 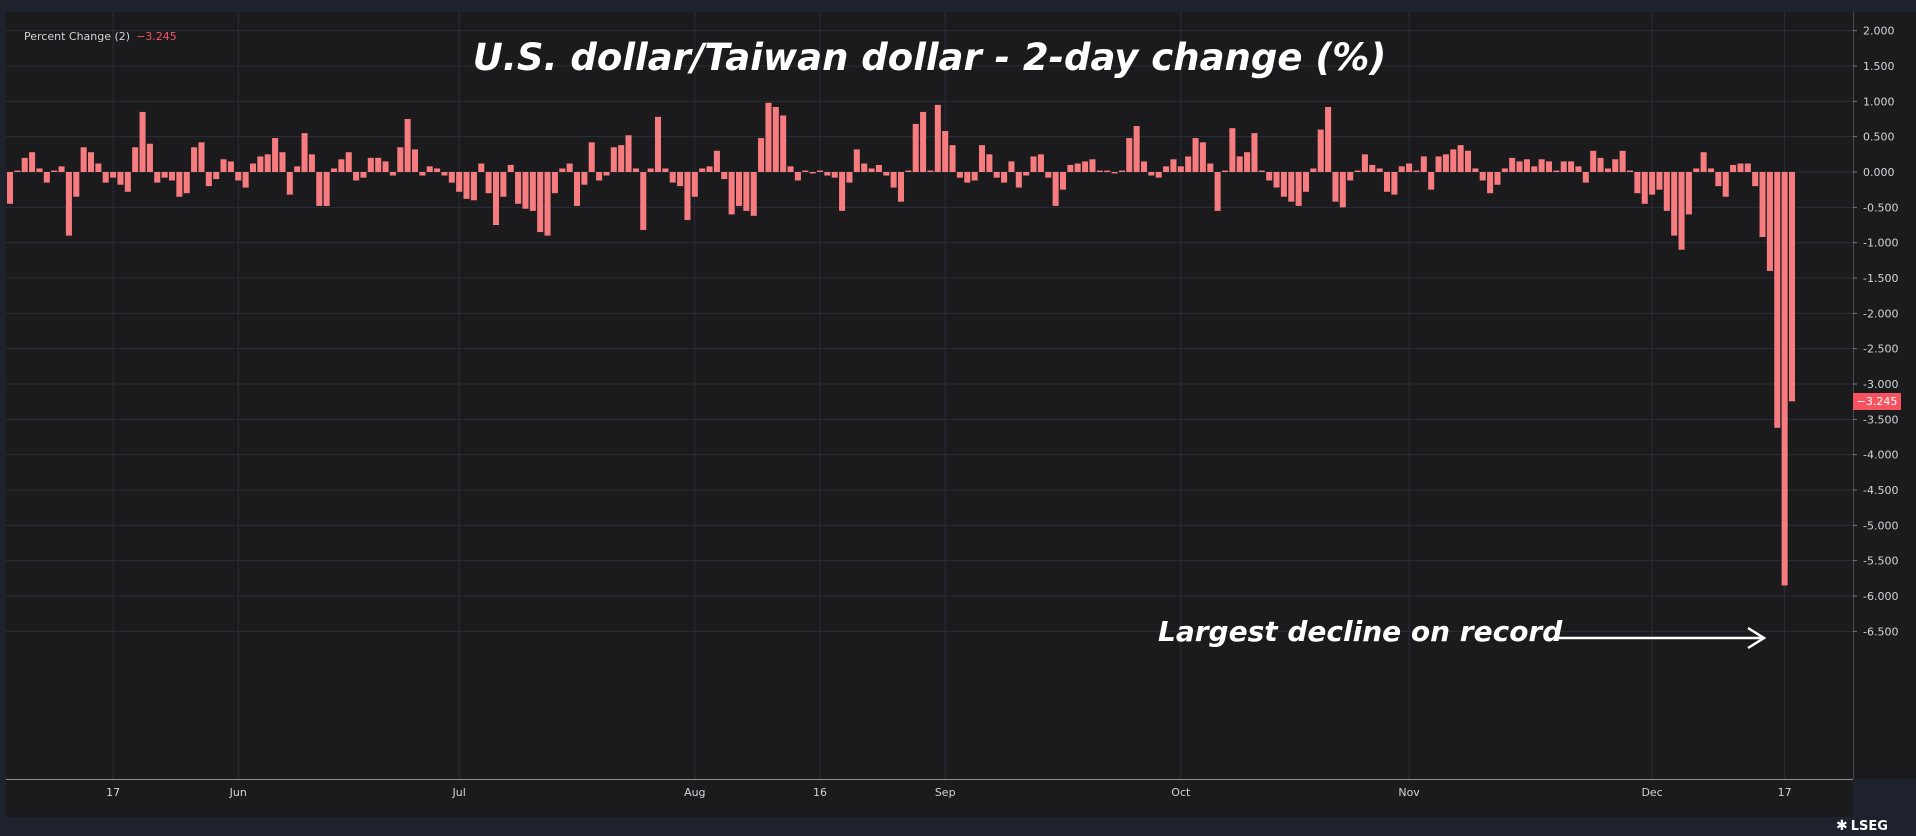 I want to click on x-tick-label: 17, so click(x=1785, y=792).